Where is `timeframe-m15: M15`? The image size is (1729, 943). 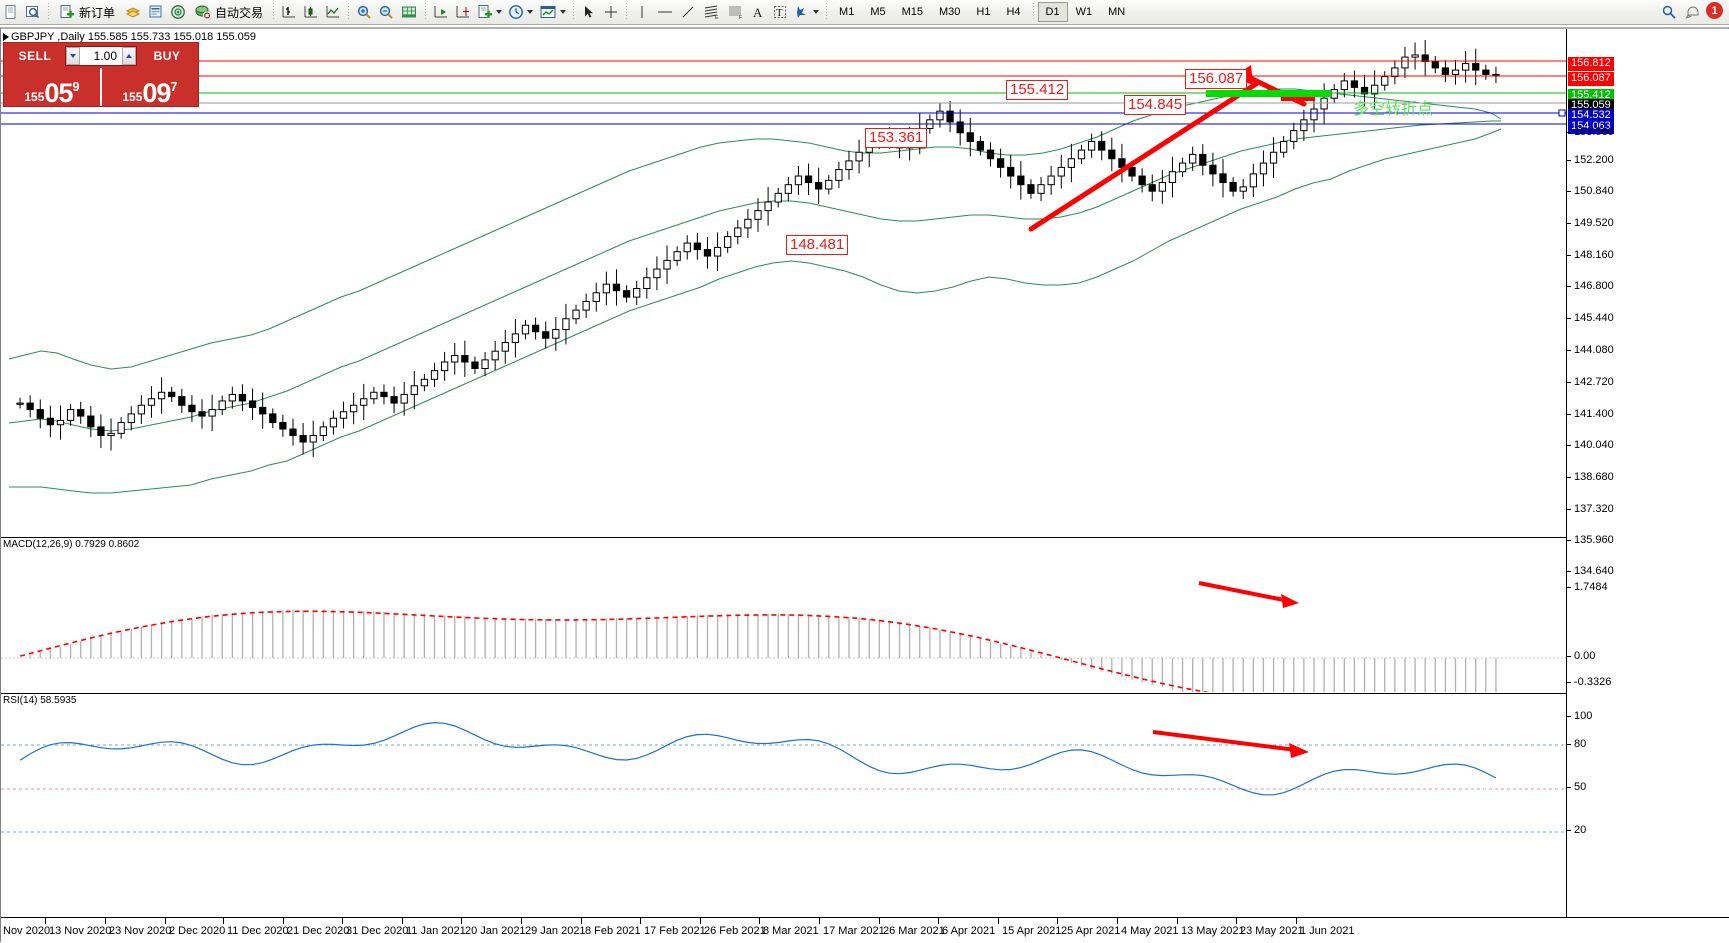 timeframe-m15: M15 is located at coordinates (912, 12).